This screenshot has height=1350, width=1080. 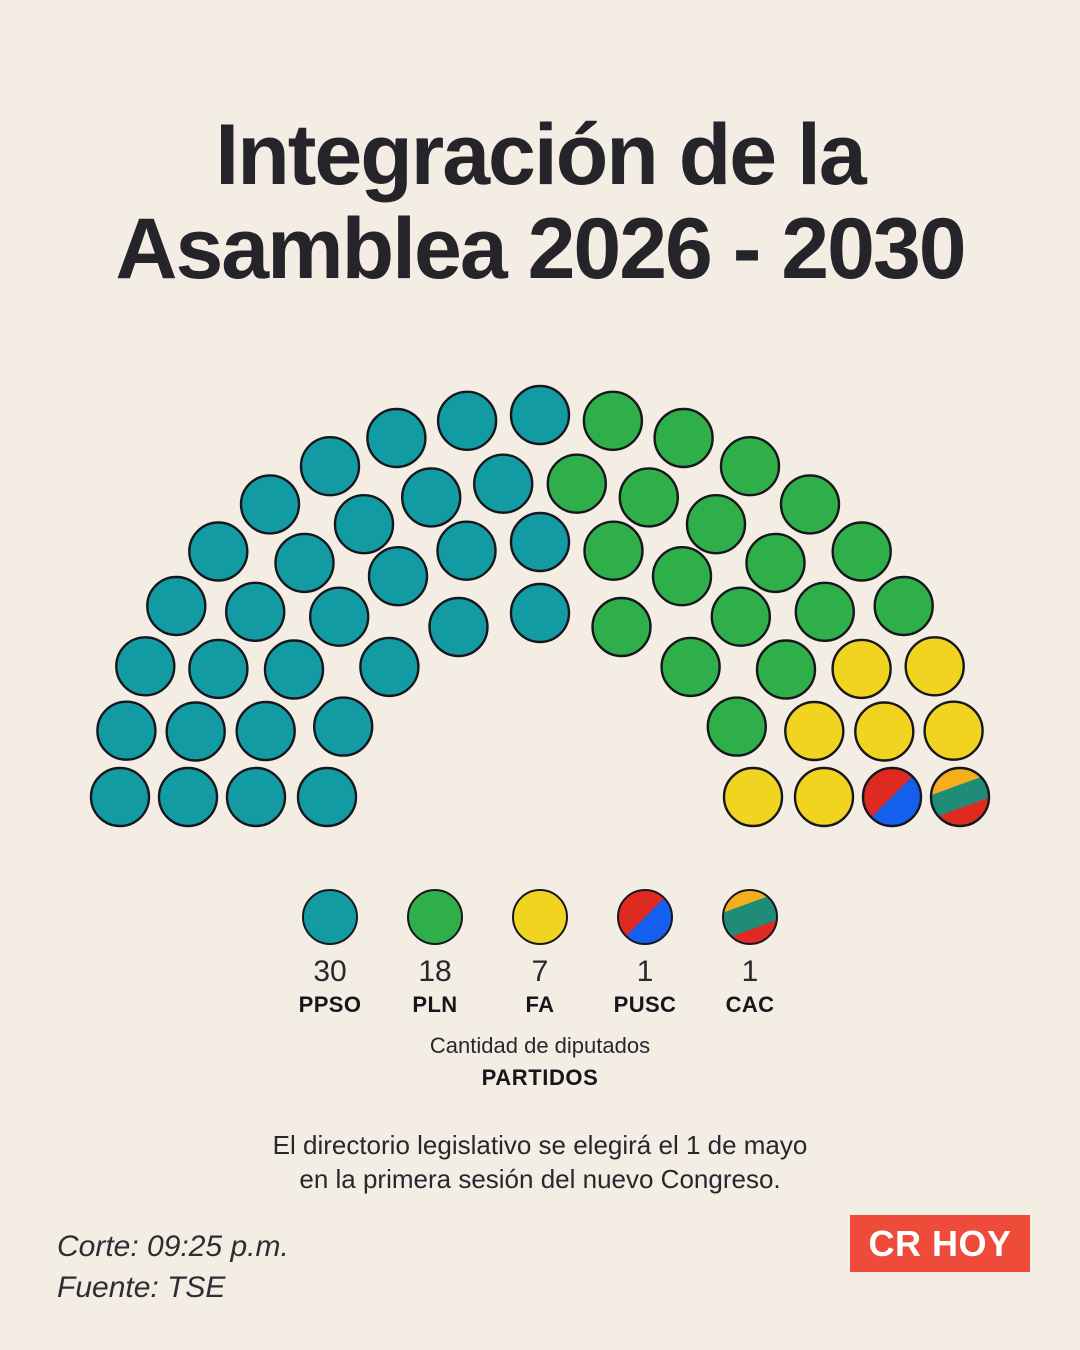 I want to click on source-block: Corte: 09:25 p.m. Fuente: TSE, so click(x=173, y=1267).